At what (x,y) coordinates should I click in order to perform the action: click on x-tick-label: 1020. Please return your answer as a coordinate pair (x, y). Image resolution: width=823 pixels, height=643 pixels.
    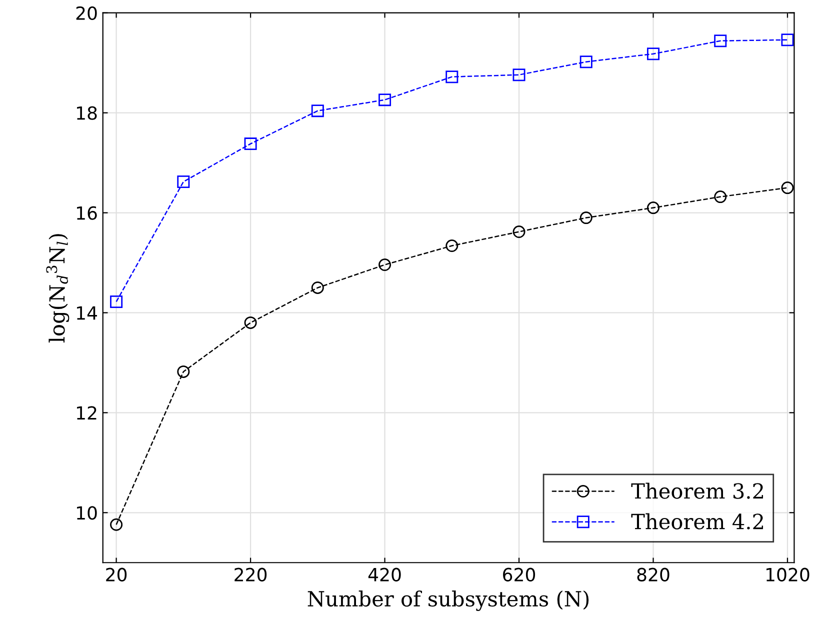
    Looking at the image, I should click on (788, 575).